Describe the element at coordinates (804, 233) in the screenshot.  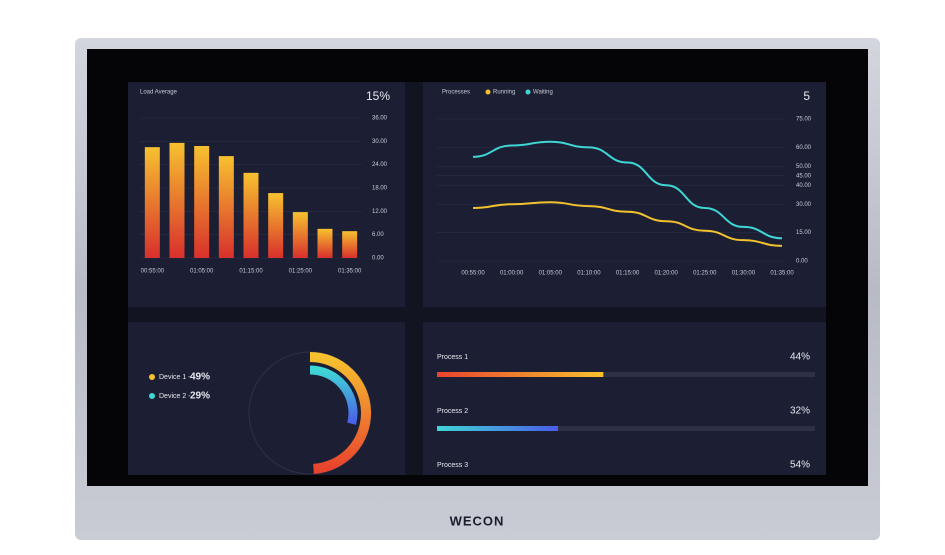
I see `y-tick-label: 15.00` at that location.